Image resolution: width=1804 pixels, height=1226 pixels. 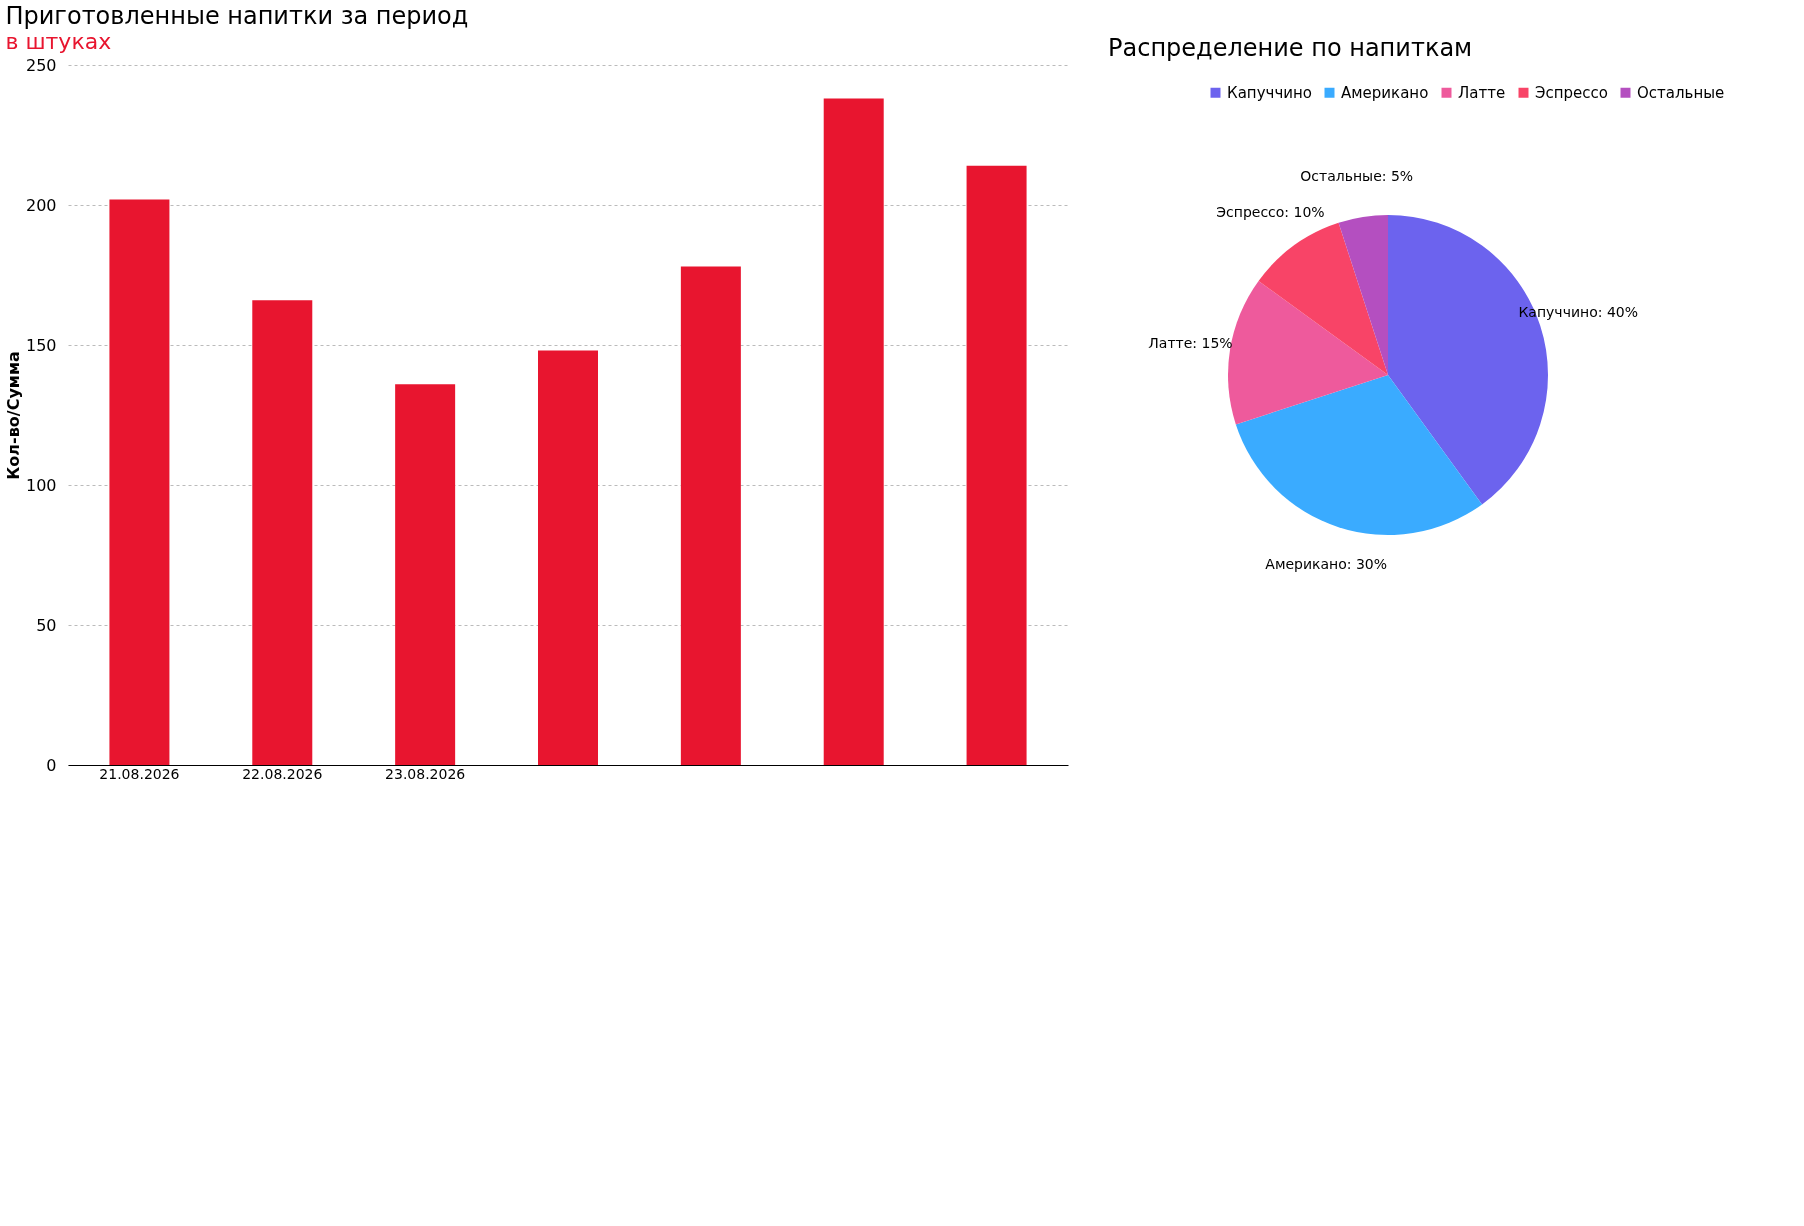 I want to click on legend-label: Американо, so click(x=1385, y=92).